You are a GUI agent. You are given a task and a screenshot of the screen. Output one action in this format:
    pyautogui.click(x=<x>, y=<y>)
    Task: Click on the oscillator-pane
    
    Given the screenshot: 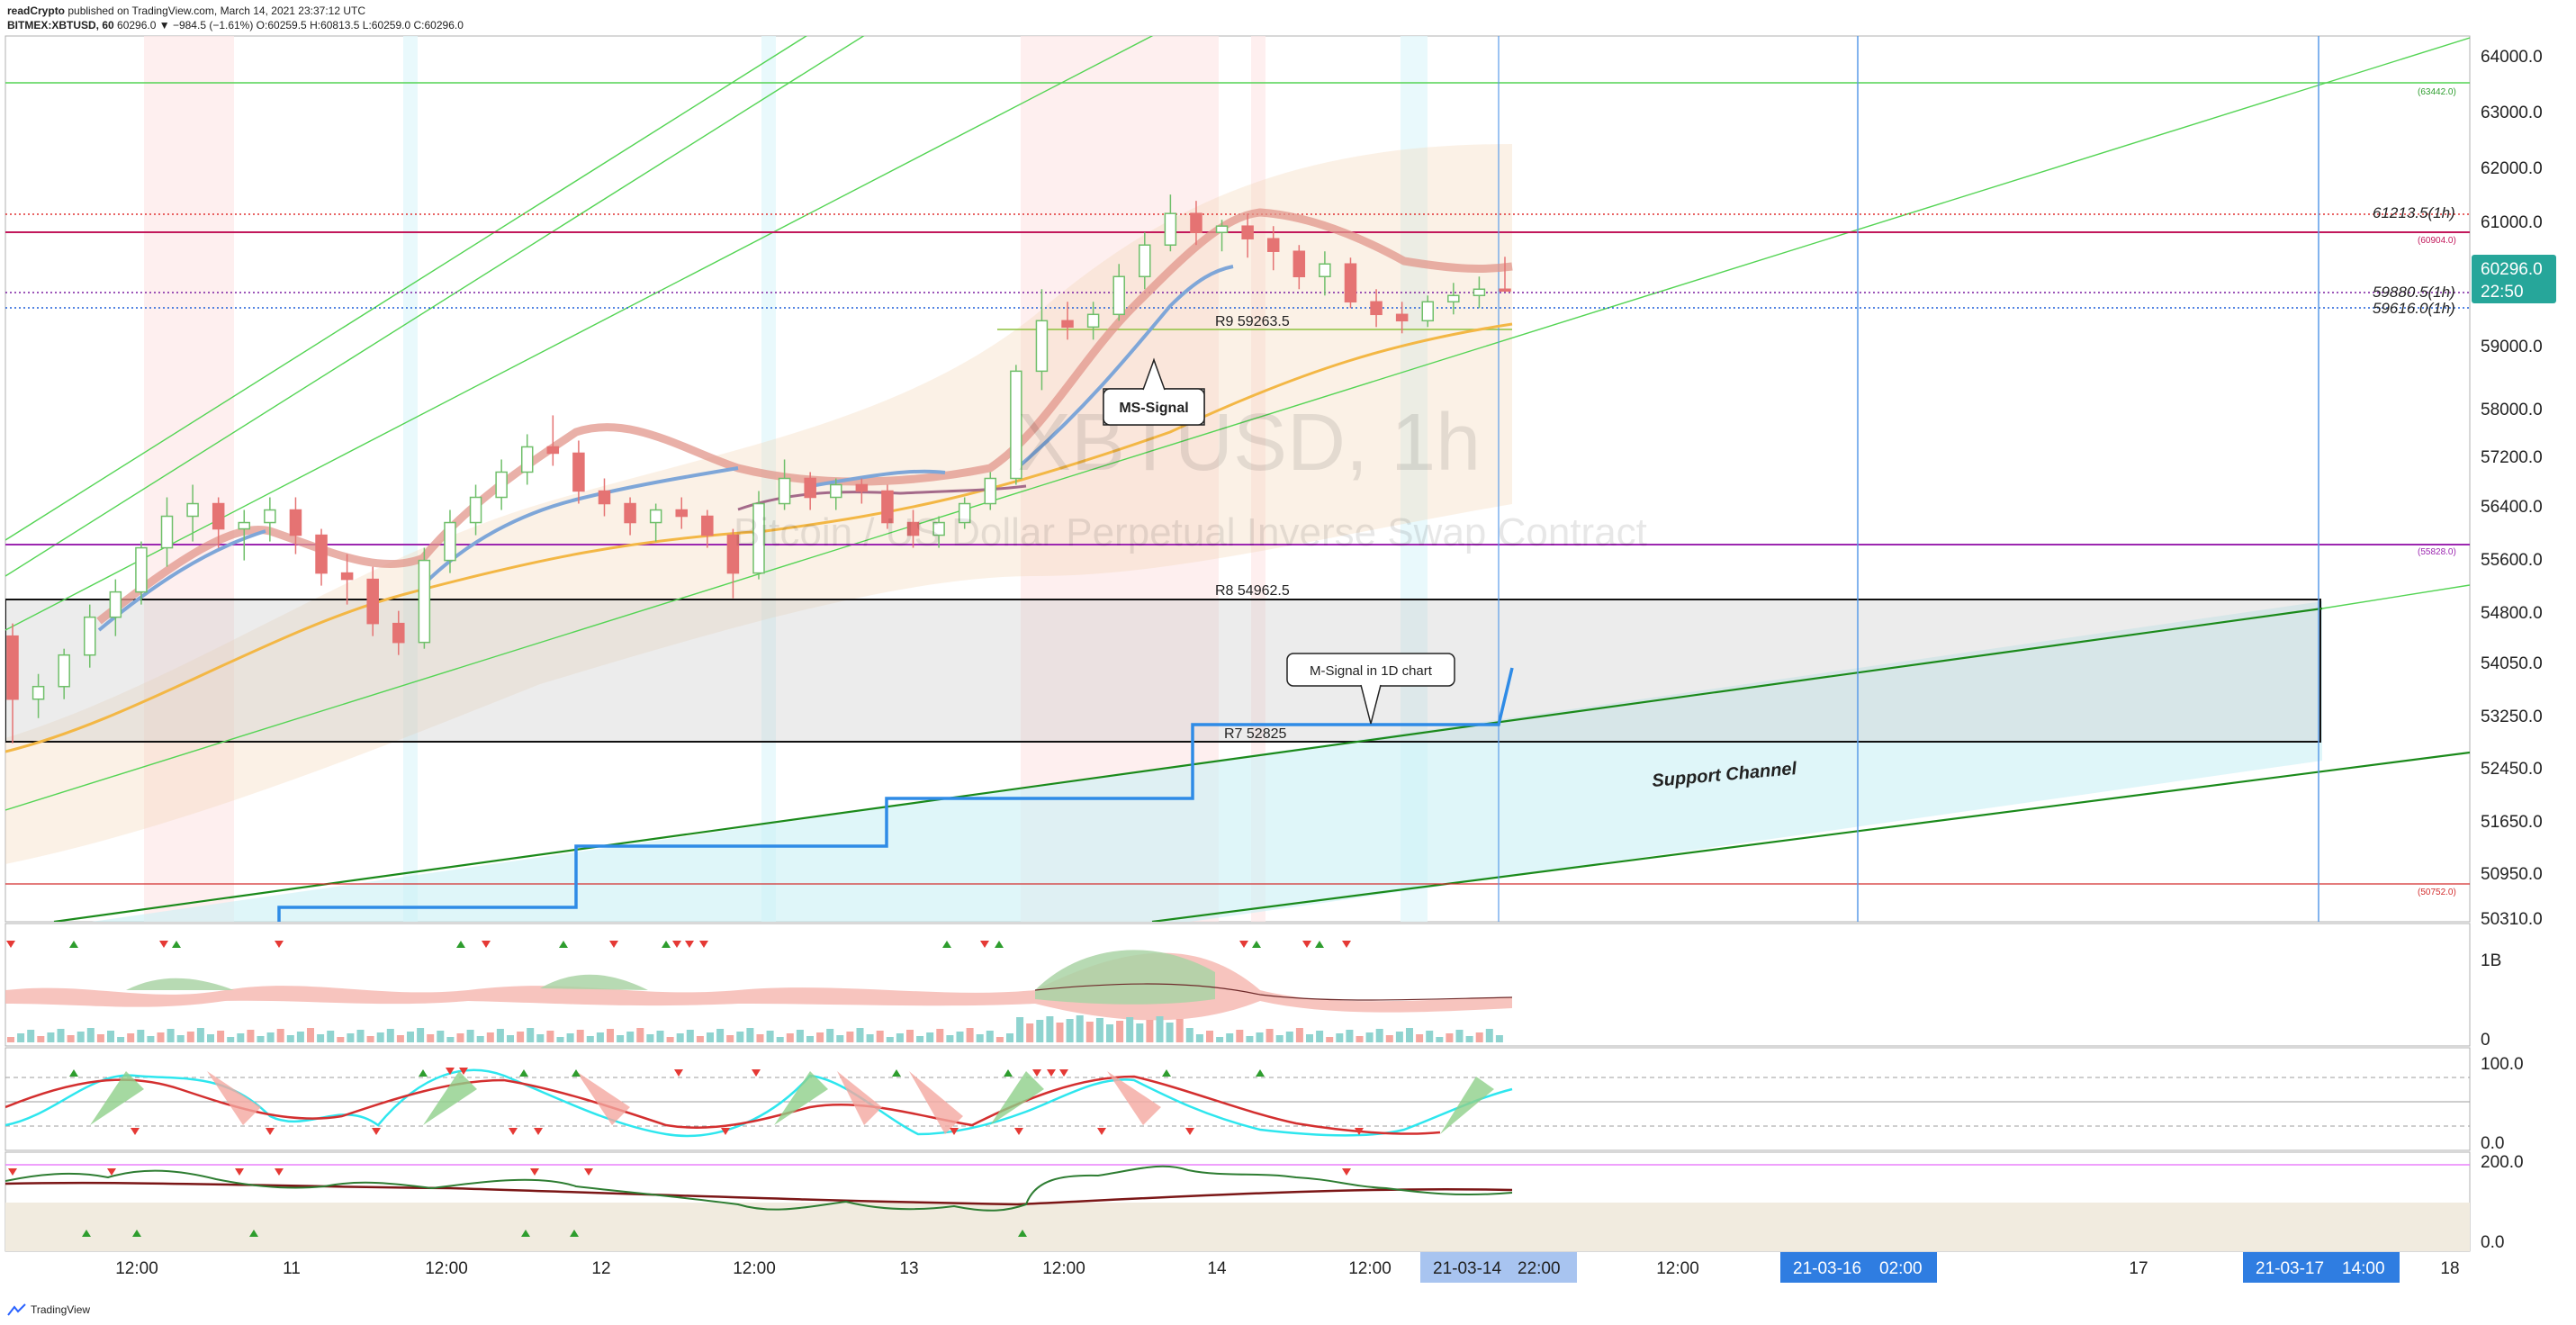 What is the action you would take?
    pyautogui.click(x=1238, y=1099)
    